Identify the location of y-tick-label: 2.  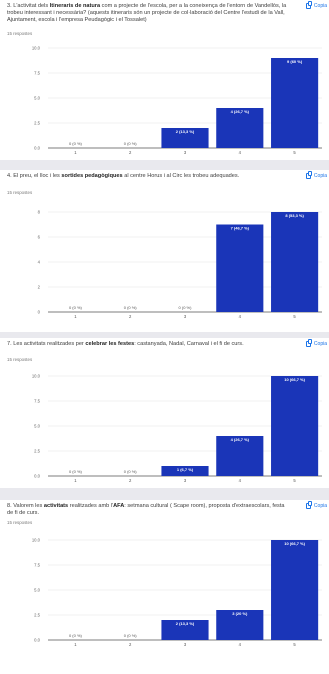
(39, 287).